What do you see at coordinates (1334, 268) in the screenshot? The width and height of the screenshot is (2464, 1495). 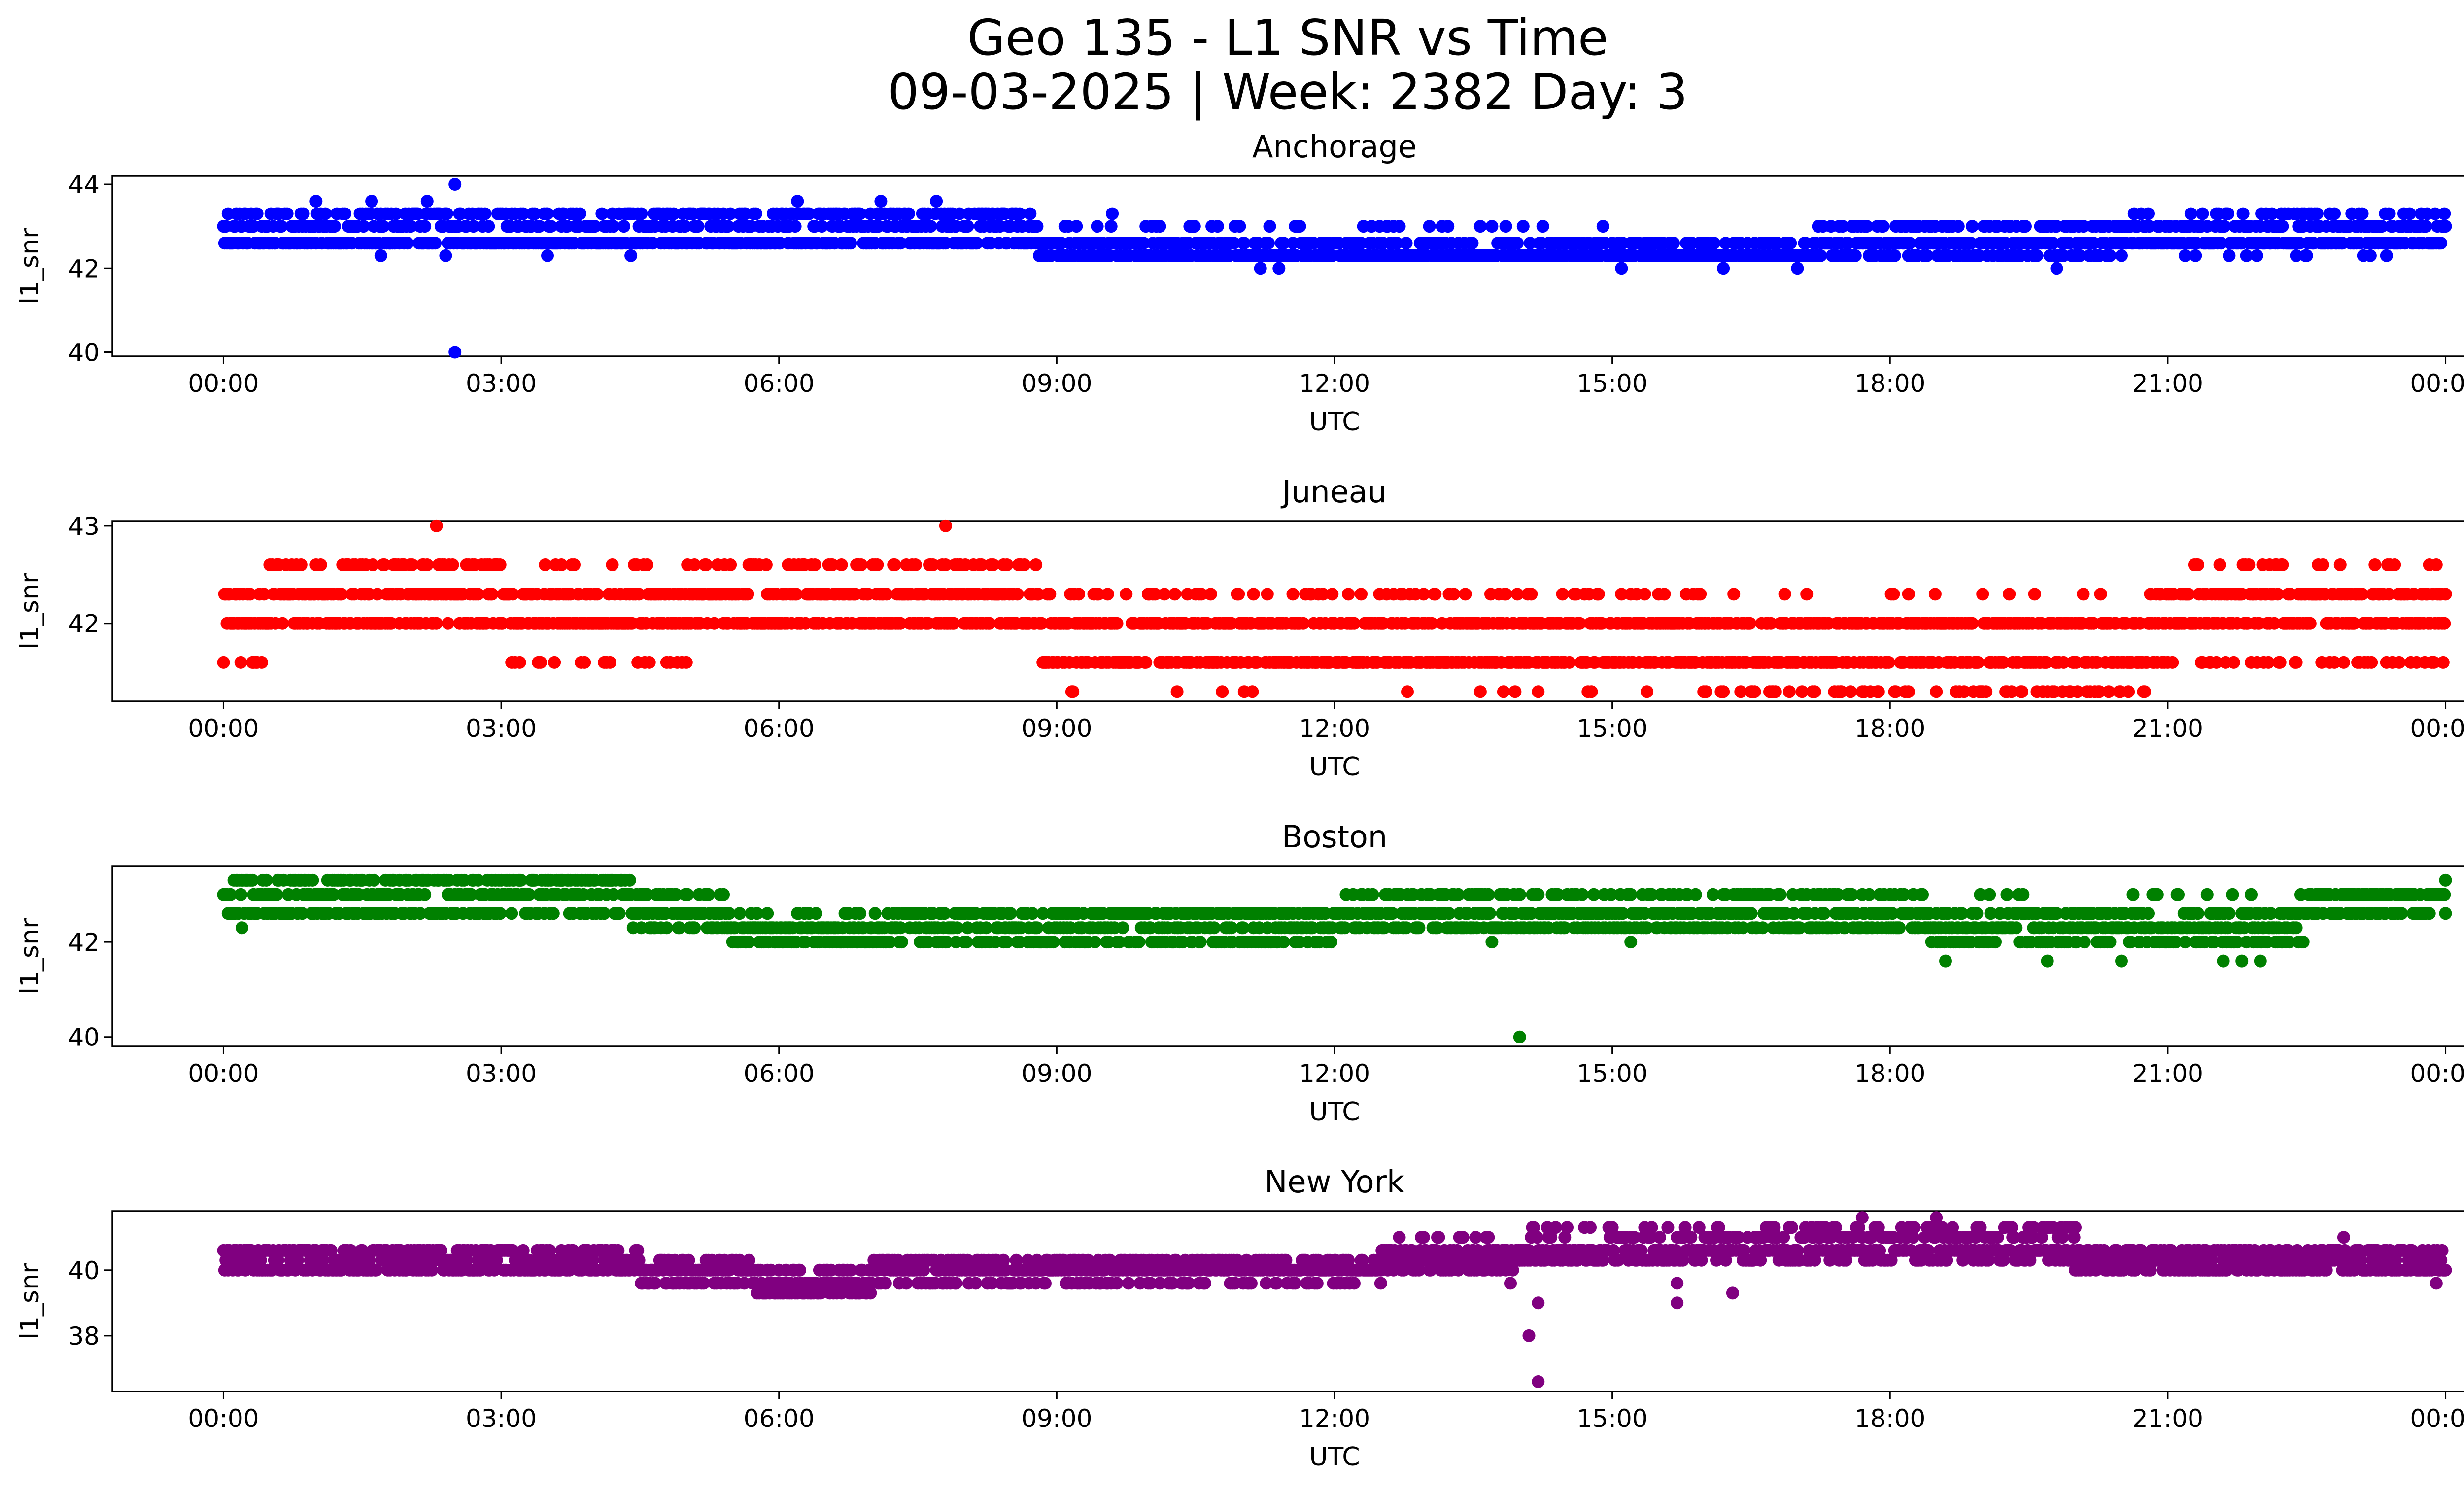 I see `data-series` at bounding box center [1334, 268].